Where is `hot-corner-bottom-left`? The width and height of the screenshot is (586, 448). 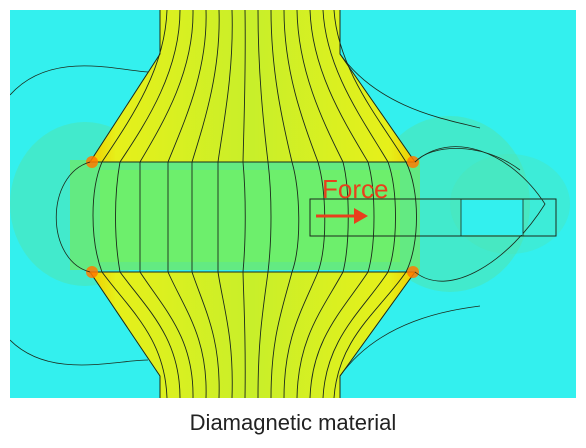 hot-corner-bottom-left is located at coordinates (92, 272).